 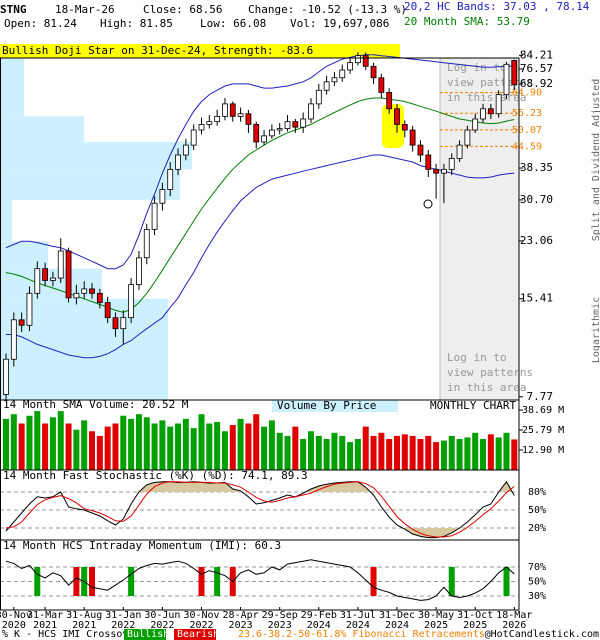 I want to click on pattern-marker, so click(x=428, y=204).